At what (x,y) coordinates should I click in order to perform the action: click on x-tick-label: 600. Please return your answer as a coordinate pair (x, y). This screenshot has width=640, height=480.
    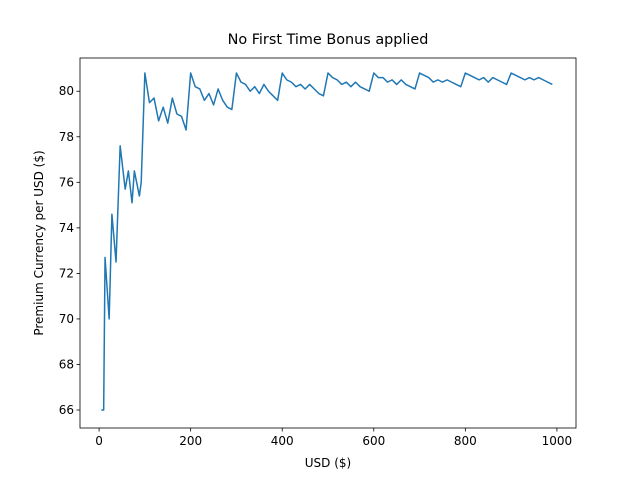
    Looking at the image, I should click on (373, 441).